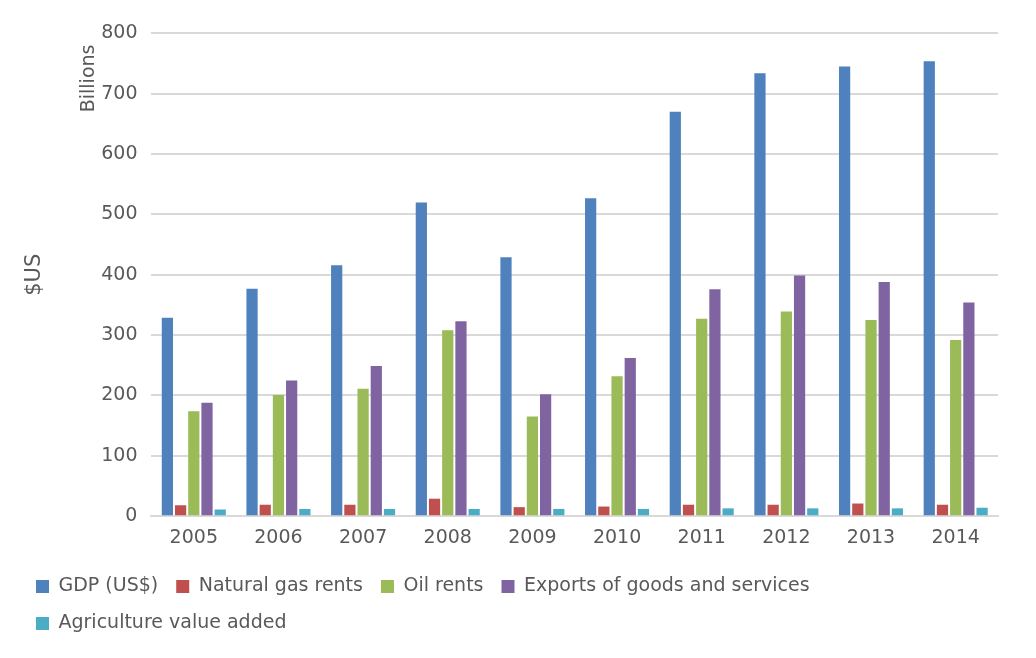 This screenshot has height=658, width=1036. Describe the element at coordinates (119, 31) in the screenshot. I see `y-tick-label: 800` at that location.